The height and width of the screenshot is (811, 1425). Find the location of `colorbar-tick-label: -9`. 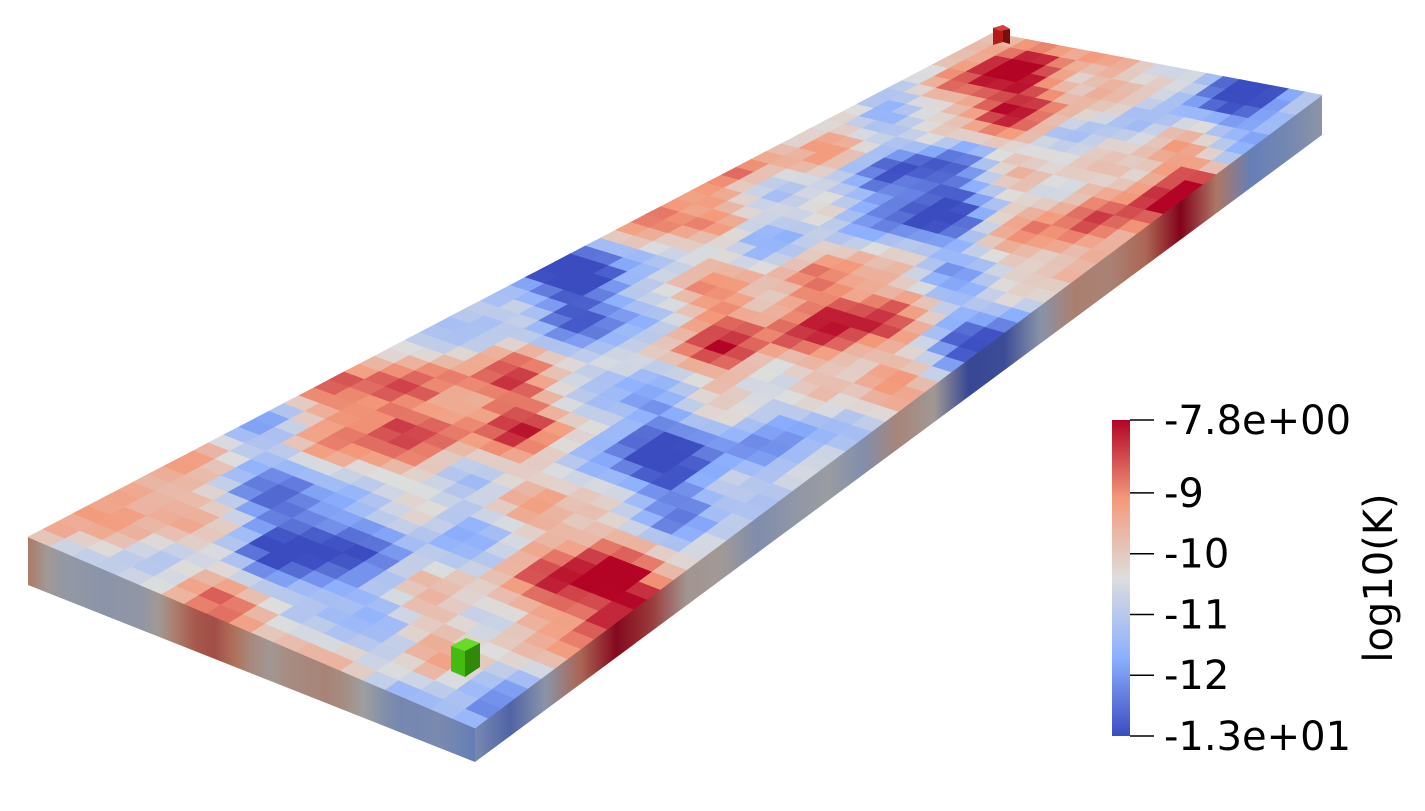

colorbar-tick-label: -9 is located at coordinates (1184, 494).